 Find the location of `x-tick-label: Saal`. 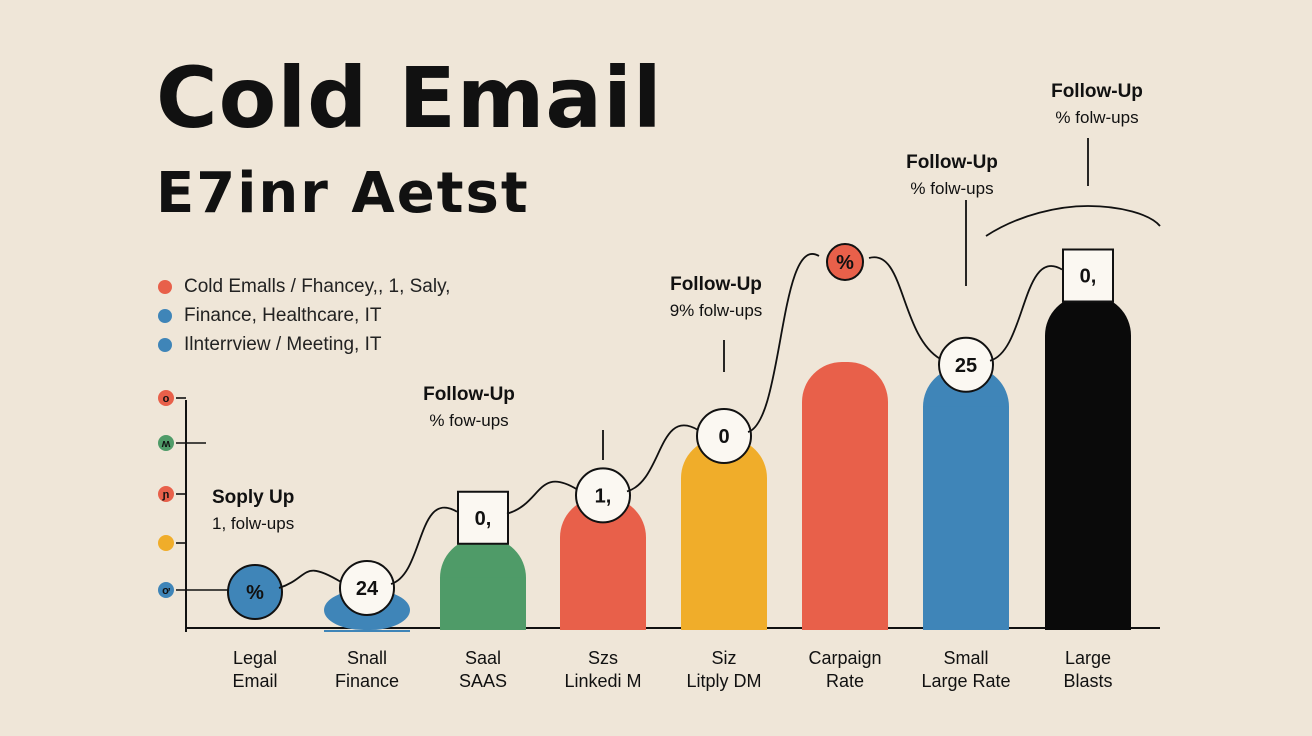

x-tick-label: Saal is located at coordinates (483, 658).